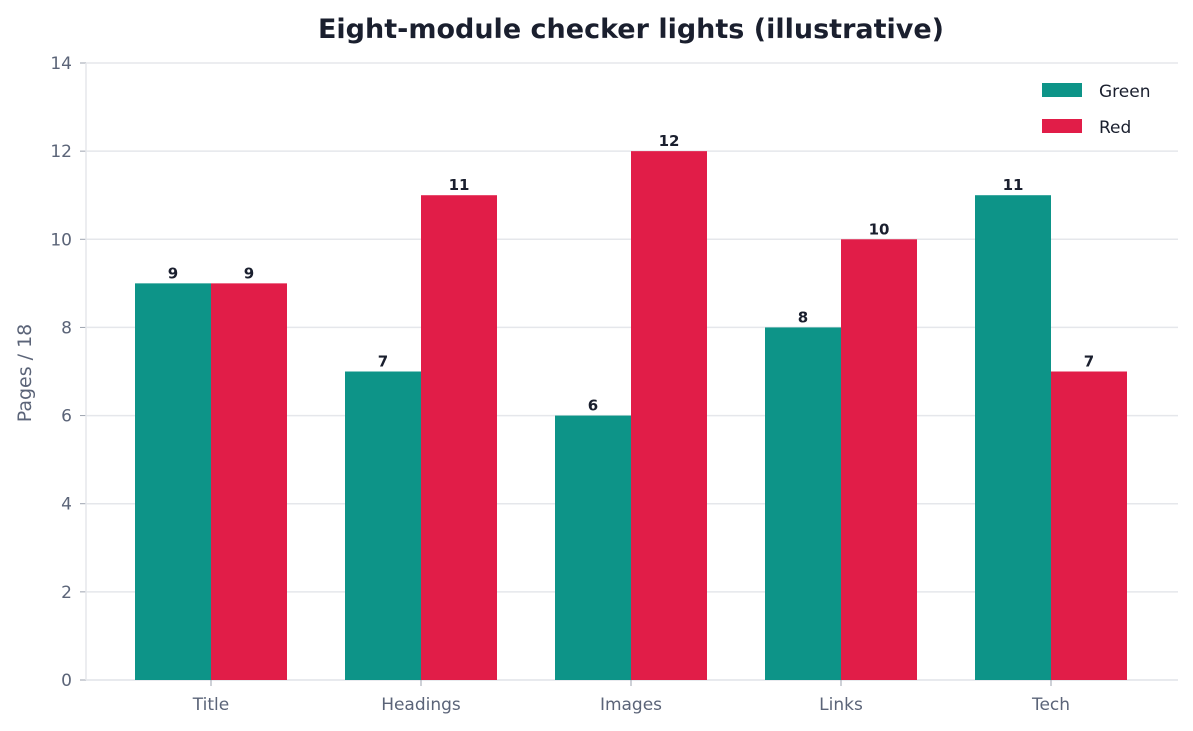 This screenshot has height=731, width=1193. I want to click on x-tick-label: Title, so click(210, 705).